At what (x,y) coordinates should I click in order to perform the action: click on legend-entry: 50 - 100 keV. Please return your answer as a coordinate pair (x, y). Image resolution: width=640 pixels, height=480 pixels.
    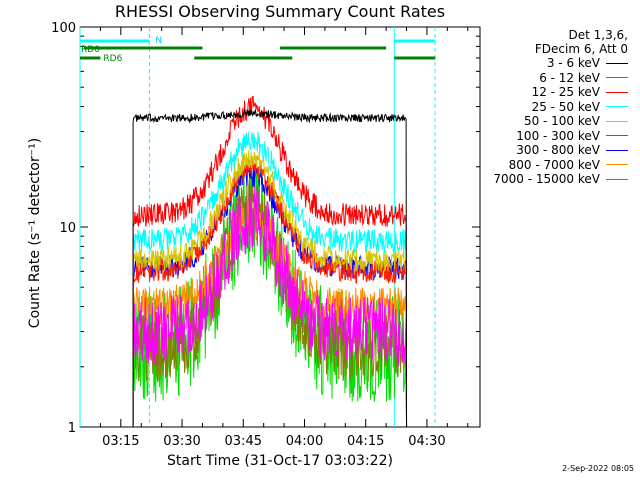
    Looking at the image, I should click on (576, 121).